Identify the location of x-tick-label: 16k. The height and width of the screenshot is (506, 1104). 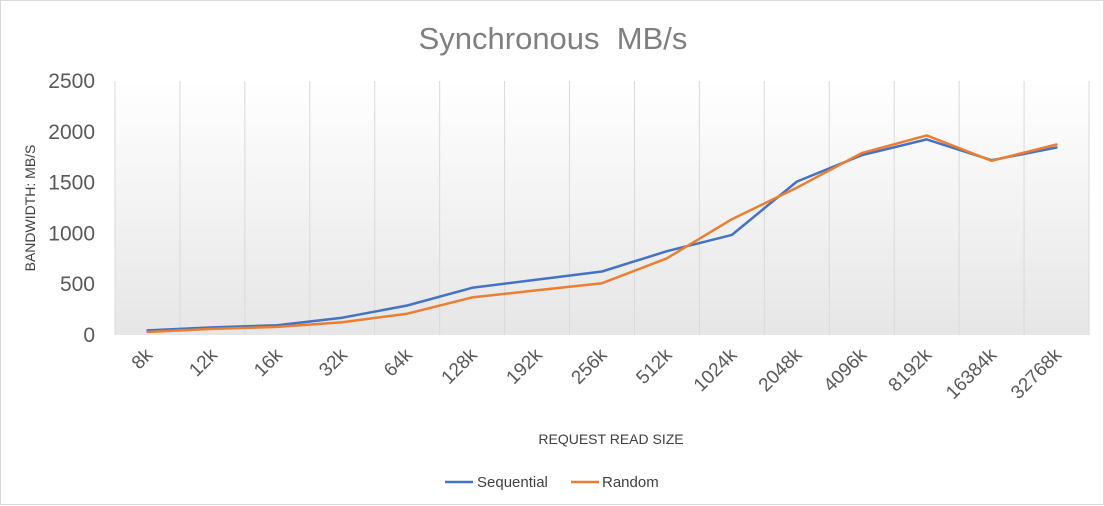
(268, 362).